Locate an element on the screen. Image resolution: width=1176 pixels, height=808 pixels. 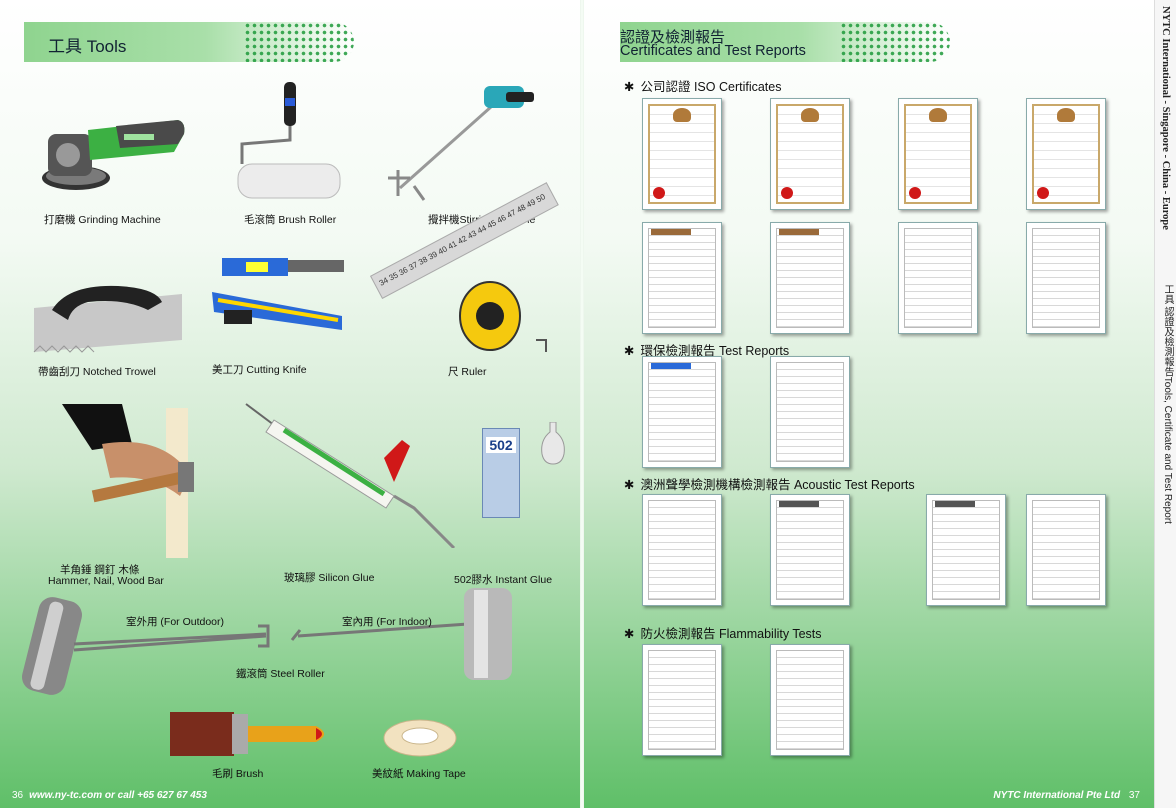
certificates-title-banner: 認證及檢測報告 Certificates and Test Reports is located at coordinates (785, 42).